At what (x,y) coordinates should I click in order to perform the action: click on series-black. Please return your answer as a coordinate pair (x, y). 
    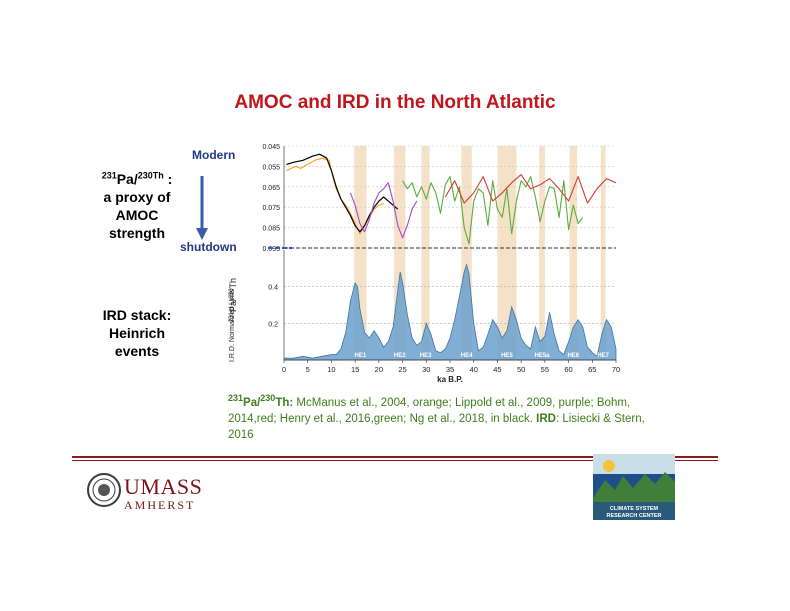
    Looking at the image, I should click on (342, 193).